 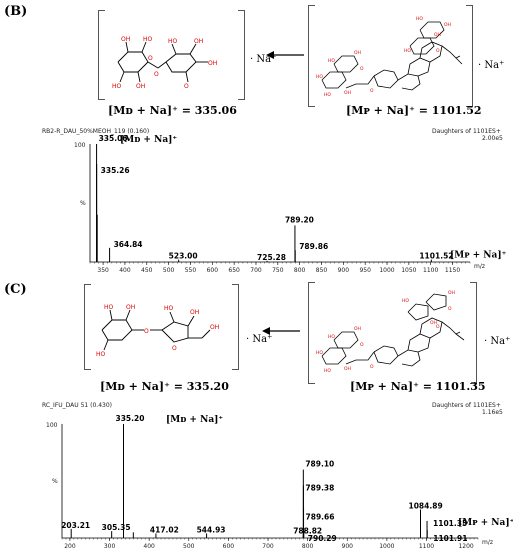 I want to click on x-tick-label: 1100, so click(x=430, y=270).